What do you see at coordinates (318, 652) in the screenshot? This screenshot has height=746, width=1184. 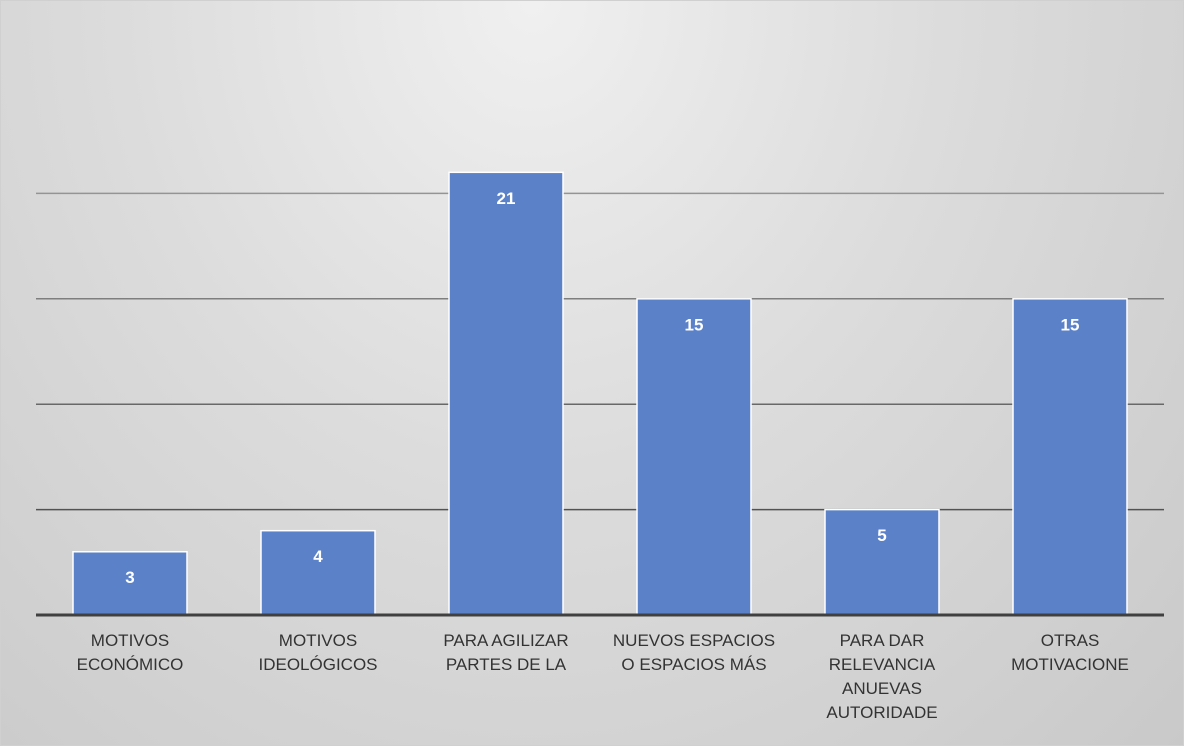 I see `x-tick-label: MOTIVOS IDEOLÓGICOS` at bounding box center [318, 652].